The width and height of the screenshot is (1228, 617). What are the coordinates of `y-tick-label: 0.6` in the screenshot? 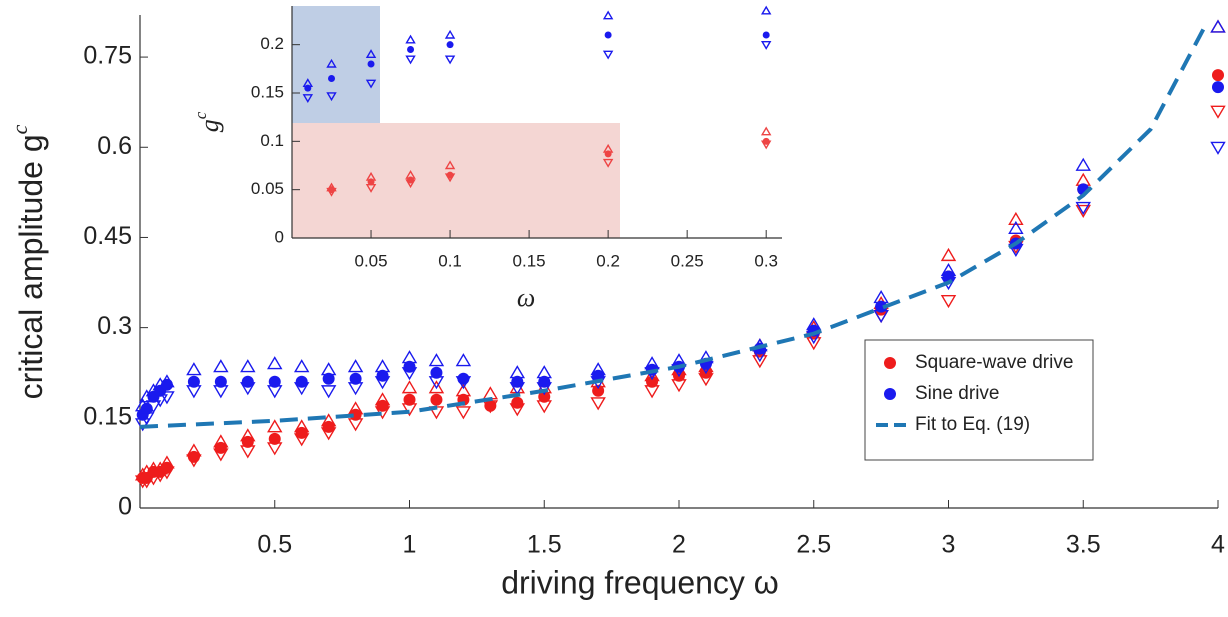 It's located at (114, 146).